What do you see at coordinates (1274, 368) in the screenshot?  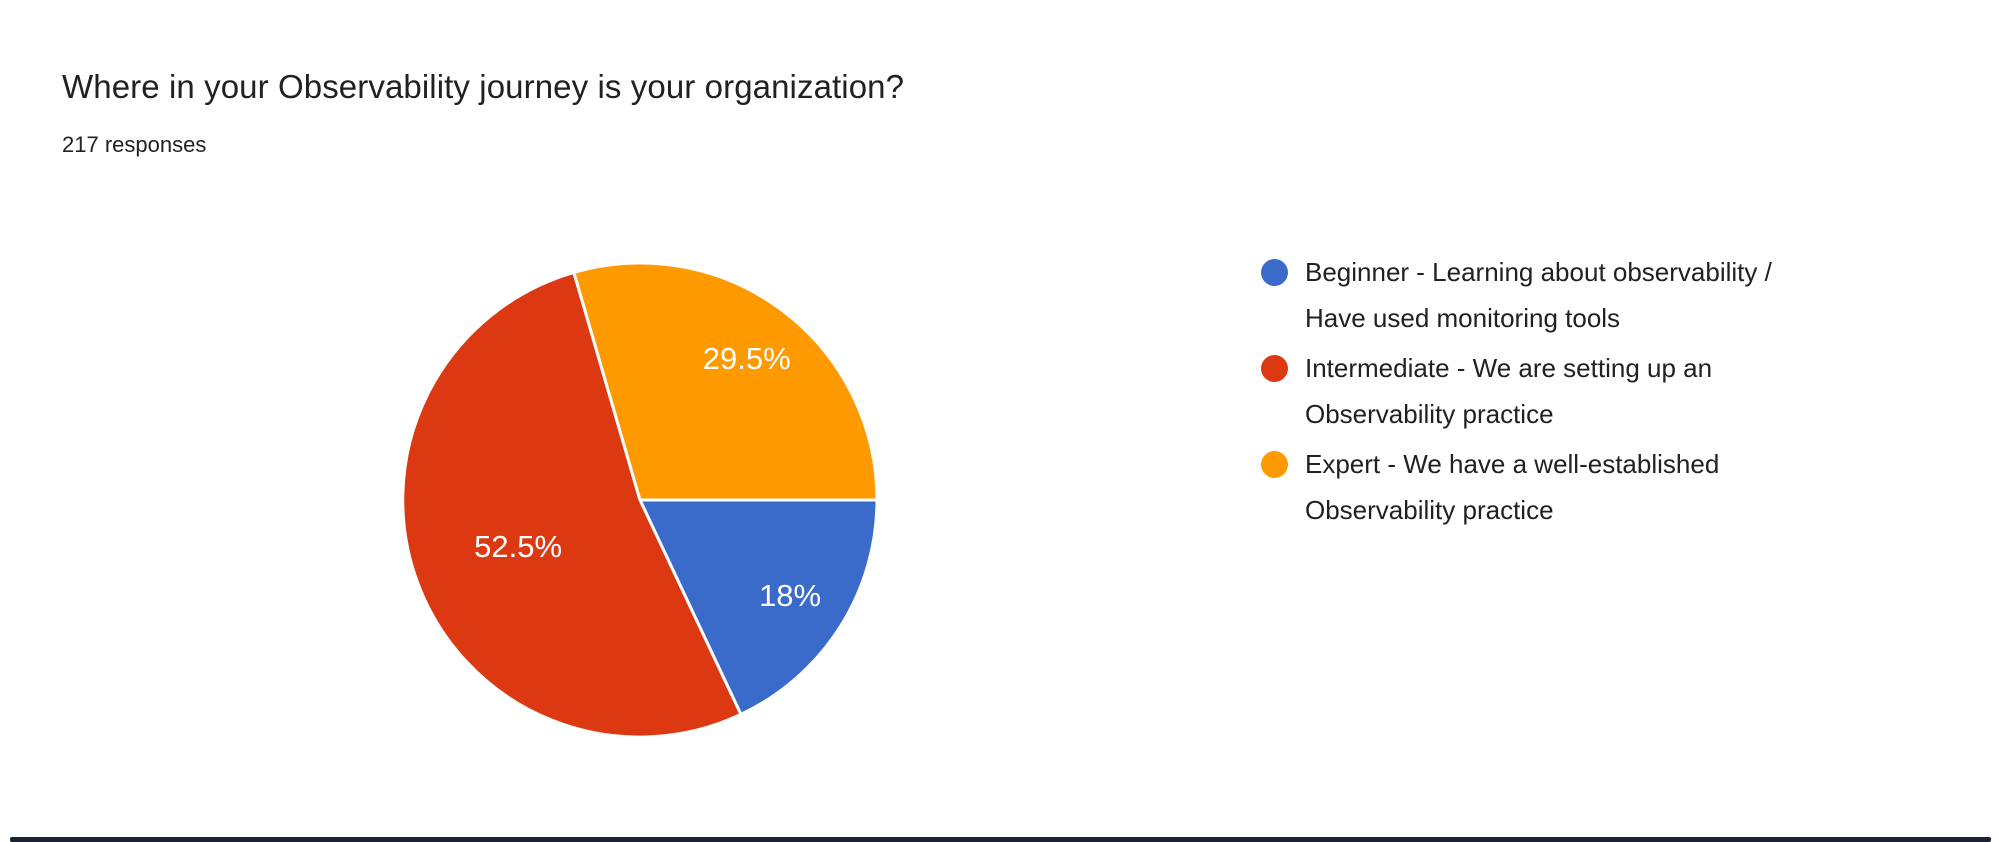 I see `legend-dot-intermediate-icon` at bounding box center [1274, 368].